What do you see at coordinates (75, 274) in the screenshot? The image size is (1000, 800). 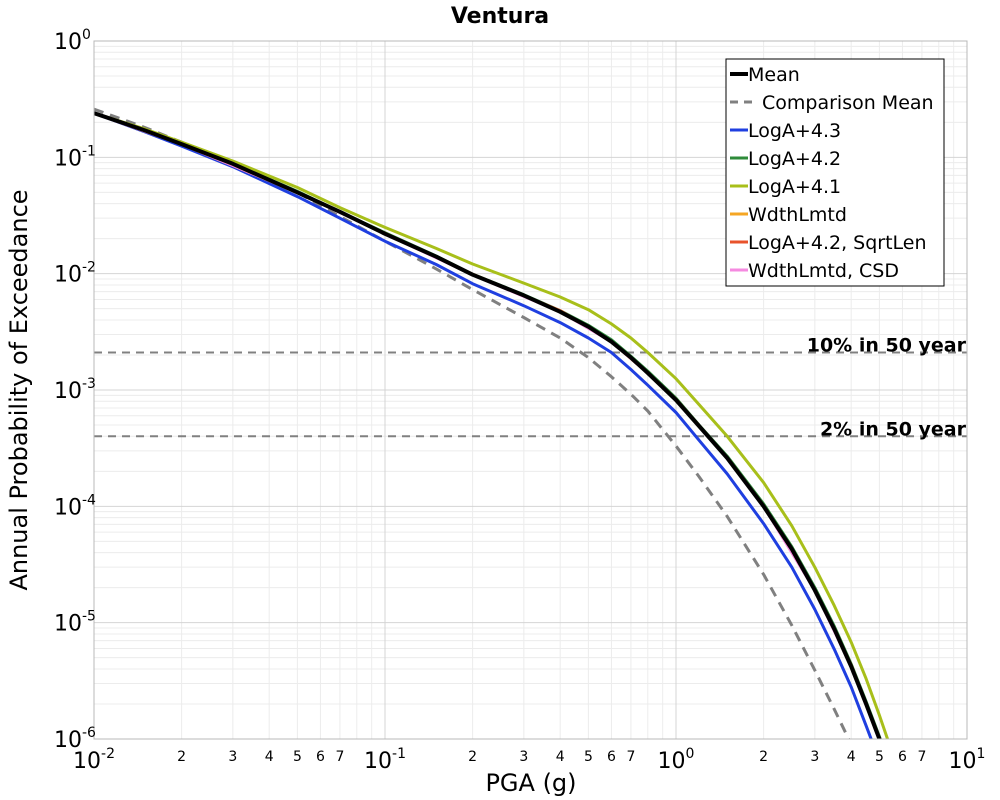 I see `y-tick-label: 10⁻²` at bounding box center [75, 274].